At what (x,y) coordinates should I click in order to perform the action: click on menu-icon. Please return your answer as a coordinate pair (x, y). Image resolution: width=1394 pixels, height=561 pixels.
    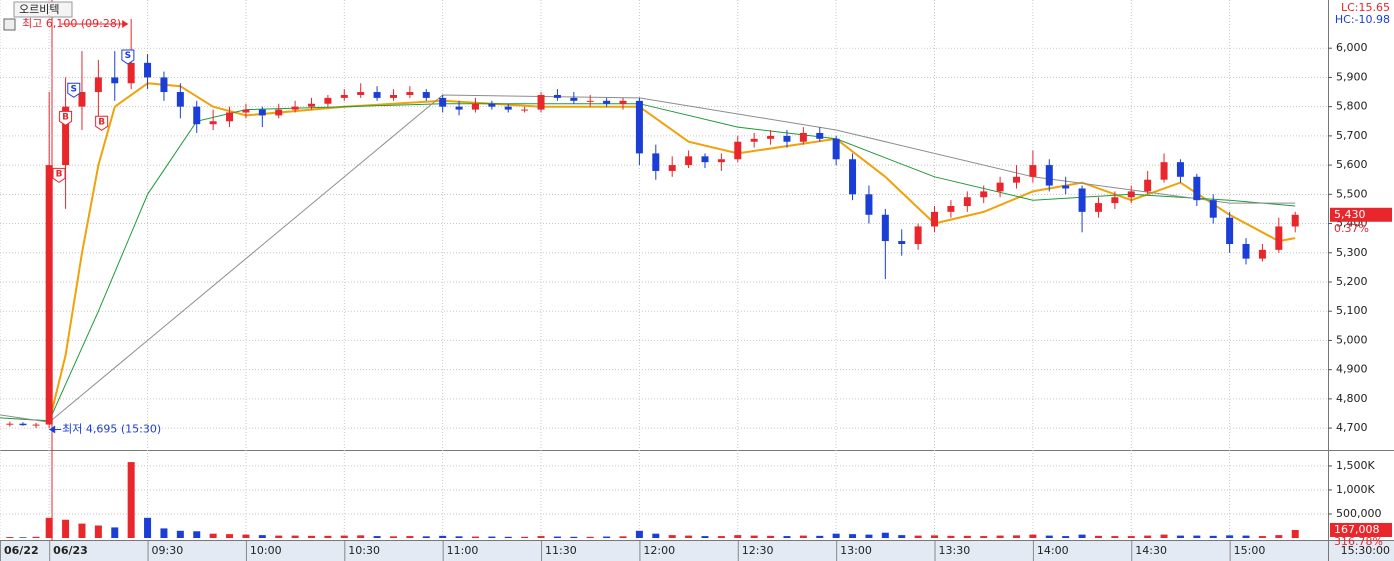
    Looking at the image, I should click on (9, 24).